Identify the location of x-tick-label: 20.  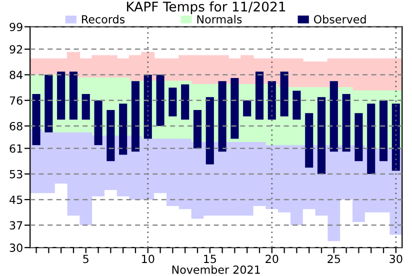
(272, 259).